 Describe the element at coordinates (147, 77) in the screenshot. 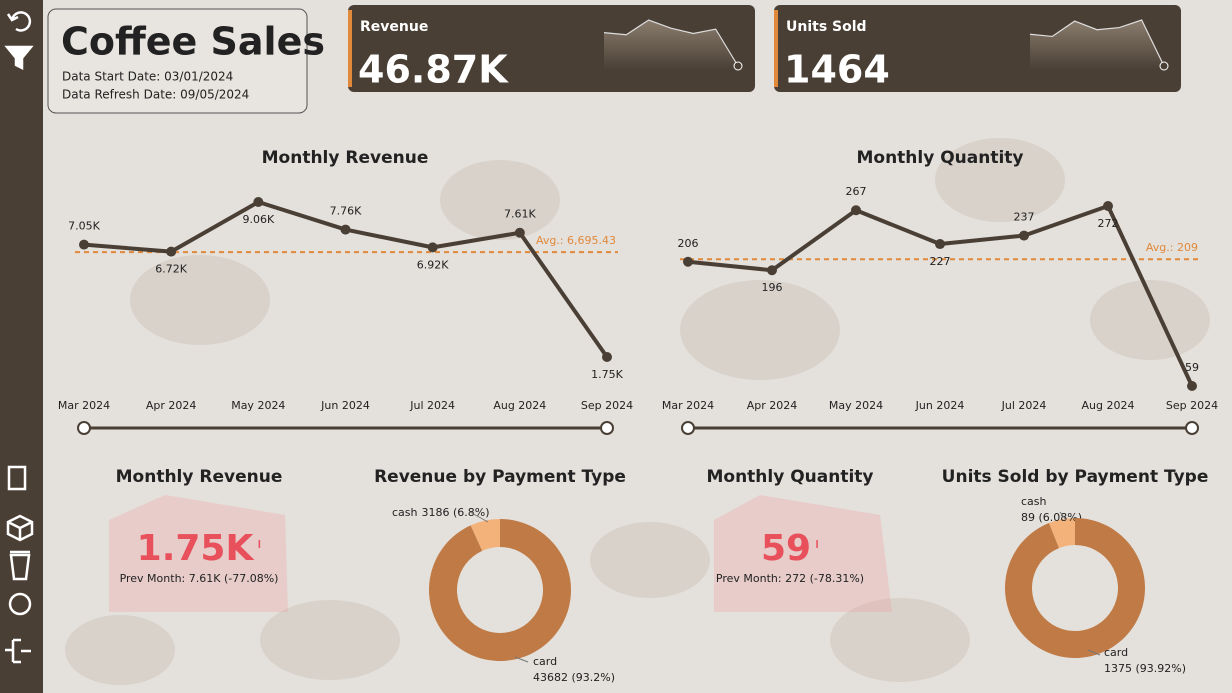

I see `start-date: Data Start Date: 03/01/2024` at that location.